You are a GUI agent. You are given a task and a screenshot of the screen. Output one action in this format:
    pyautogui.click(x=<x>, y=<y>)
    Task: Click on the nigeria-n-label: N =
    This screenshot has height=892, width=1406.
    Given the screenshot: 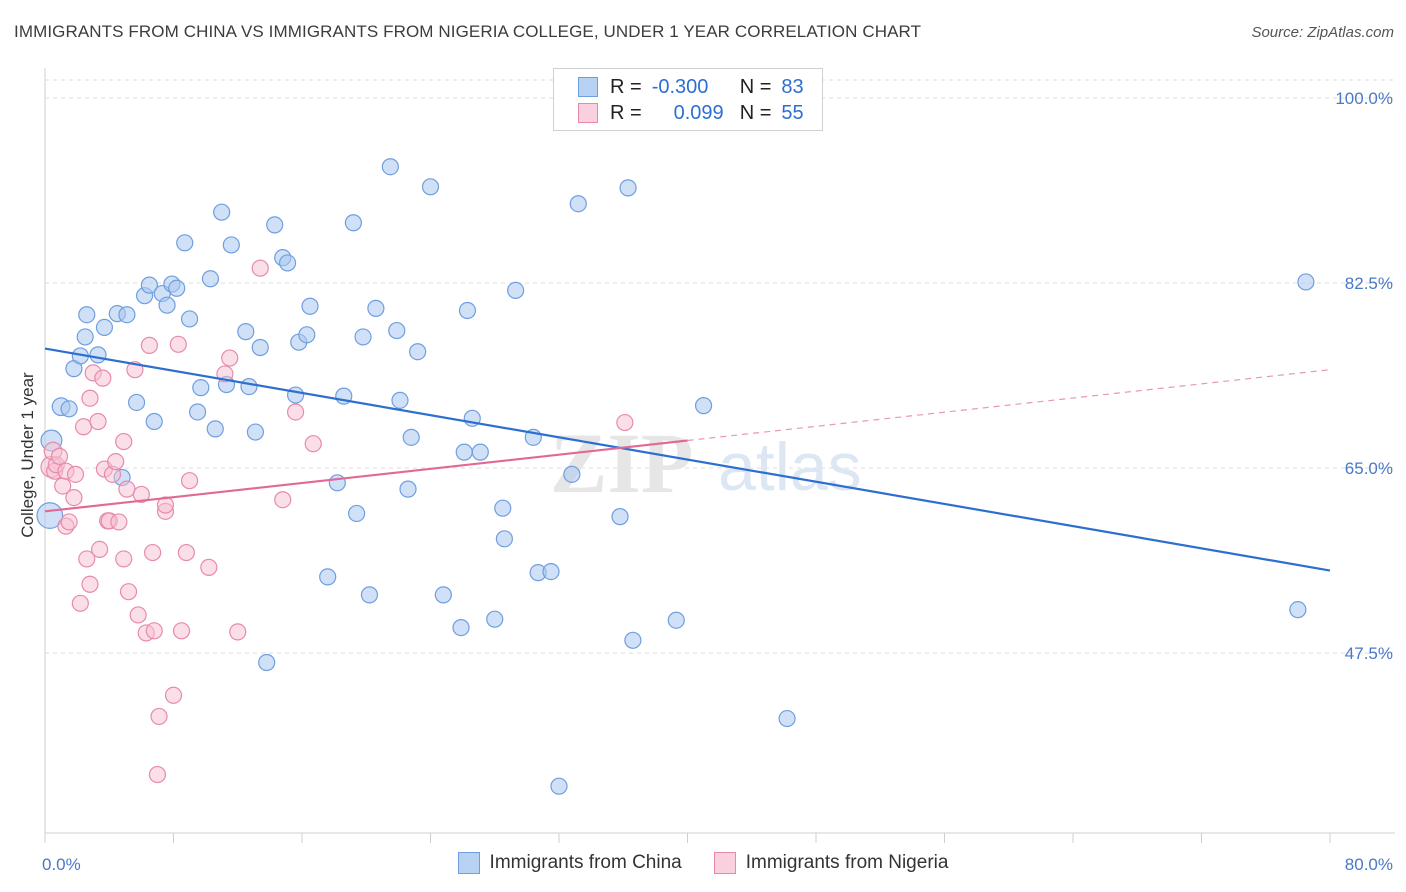 What is the action you would take?
    pyautogui.click(x=755, y=112)
    